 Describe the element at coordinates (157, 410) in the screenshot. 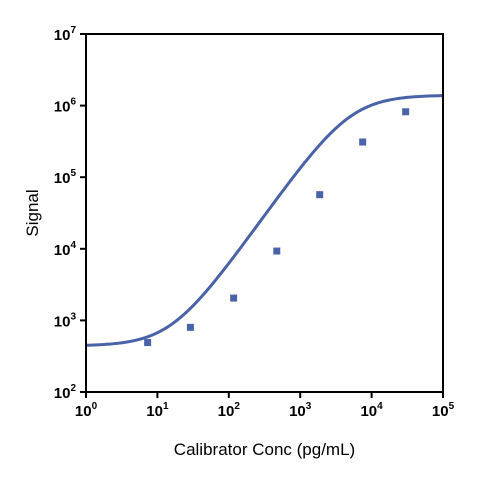

I see `x-tick-label: 10¹` at that location.